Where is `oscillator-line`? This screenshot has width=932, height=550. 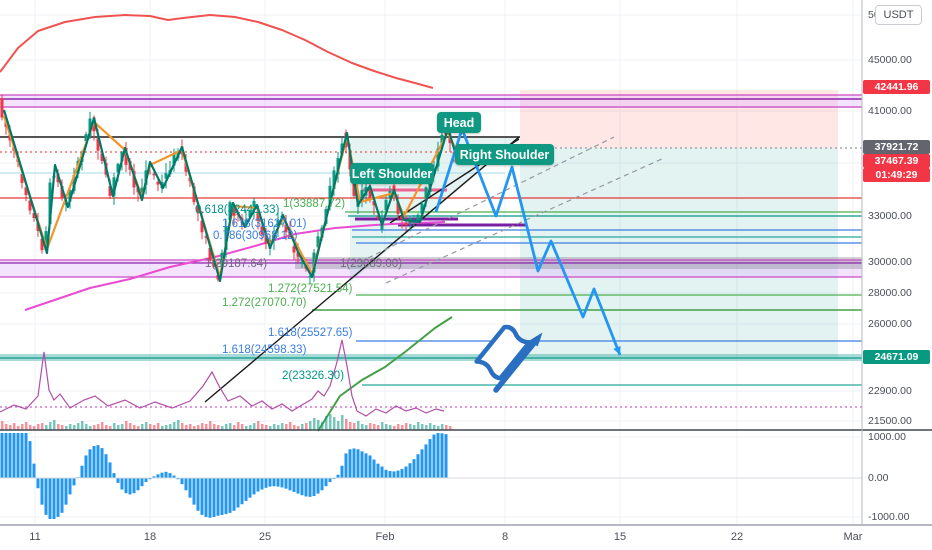 oscillator-line is located at coordinates (222, 378).